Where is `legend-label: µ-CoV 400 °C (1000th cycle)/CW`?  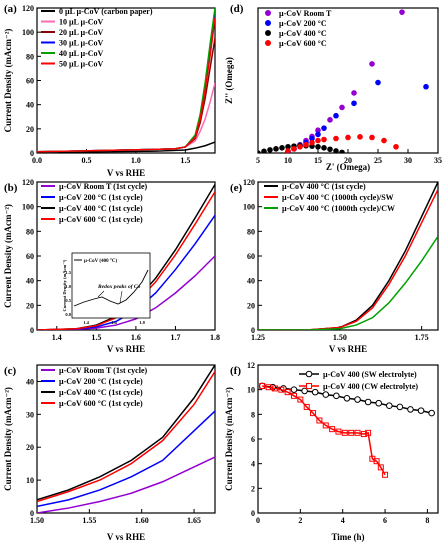
legend-label: µ-CoV 400 °C (1000th cycle)/CW is located at coordinates (338, 208).